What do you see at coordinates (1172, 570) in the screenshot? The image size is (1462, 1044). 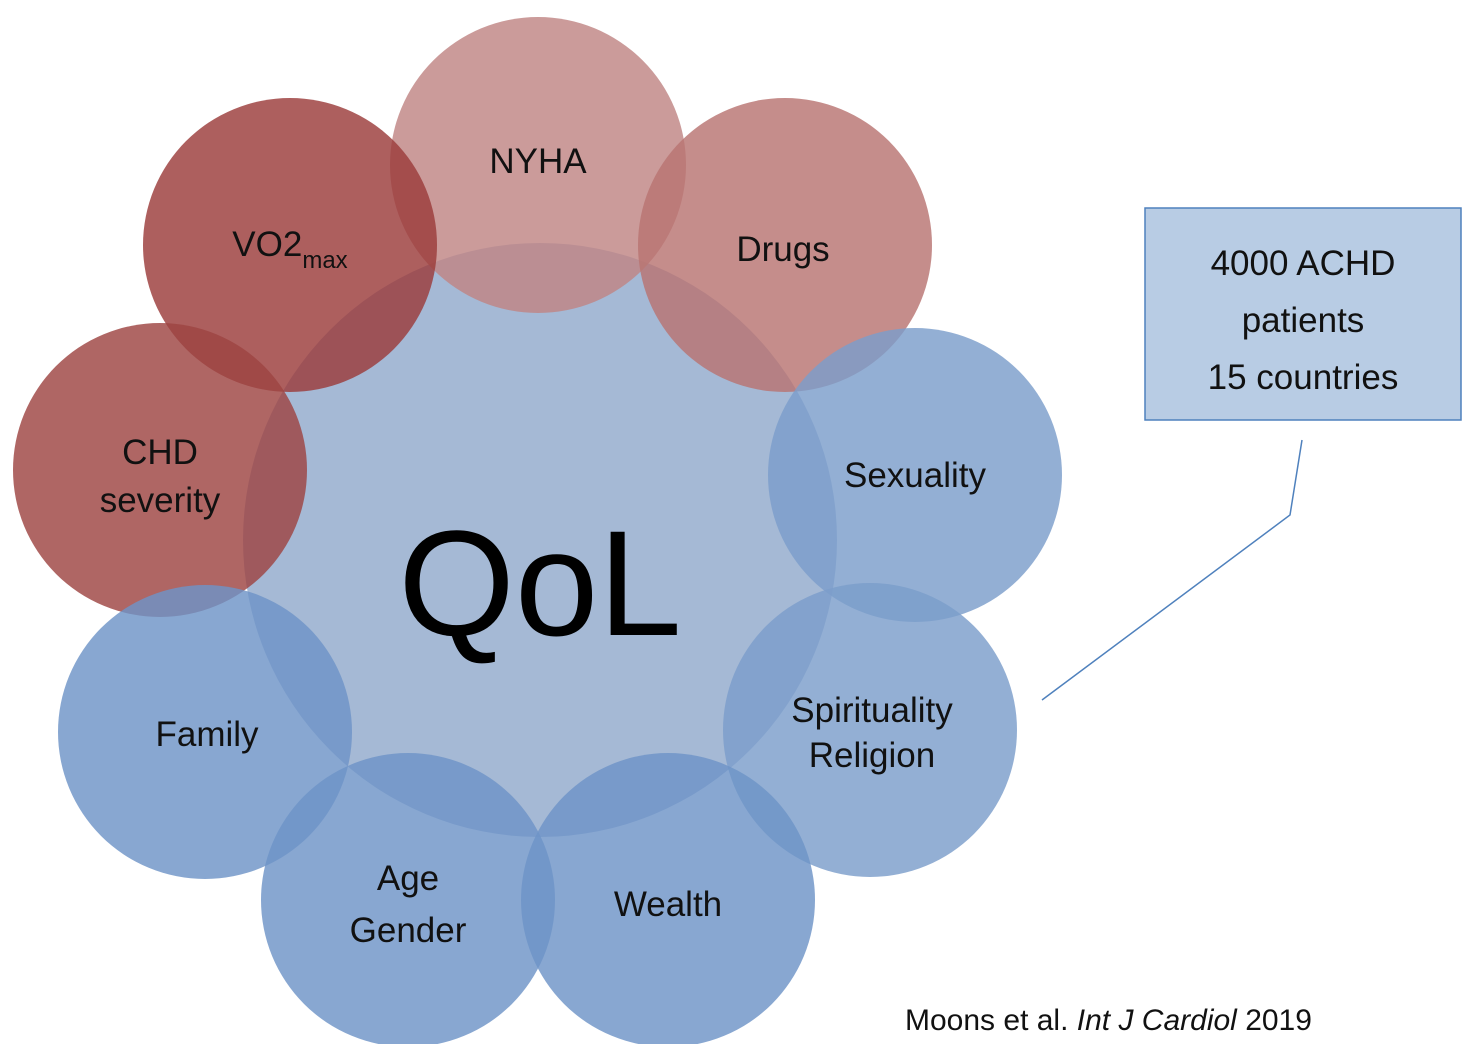 I see `callout-pointer` at bounding box center [1172, 570].